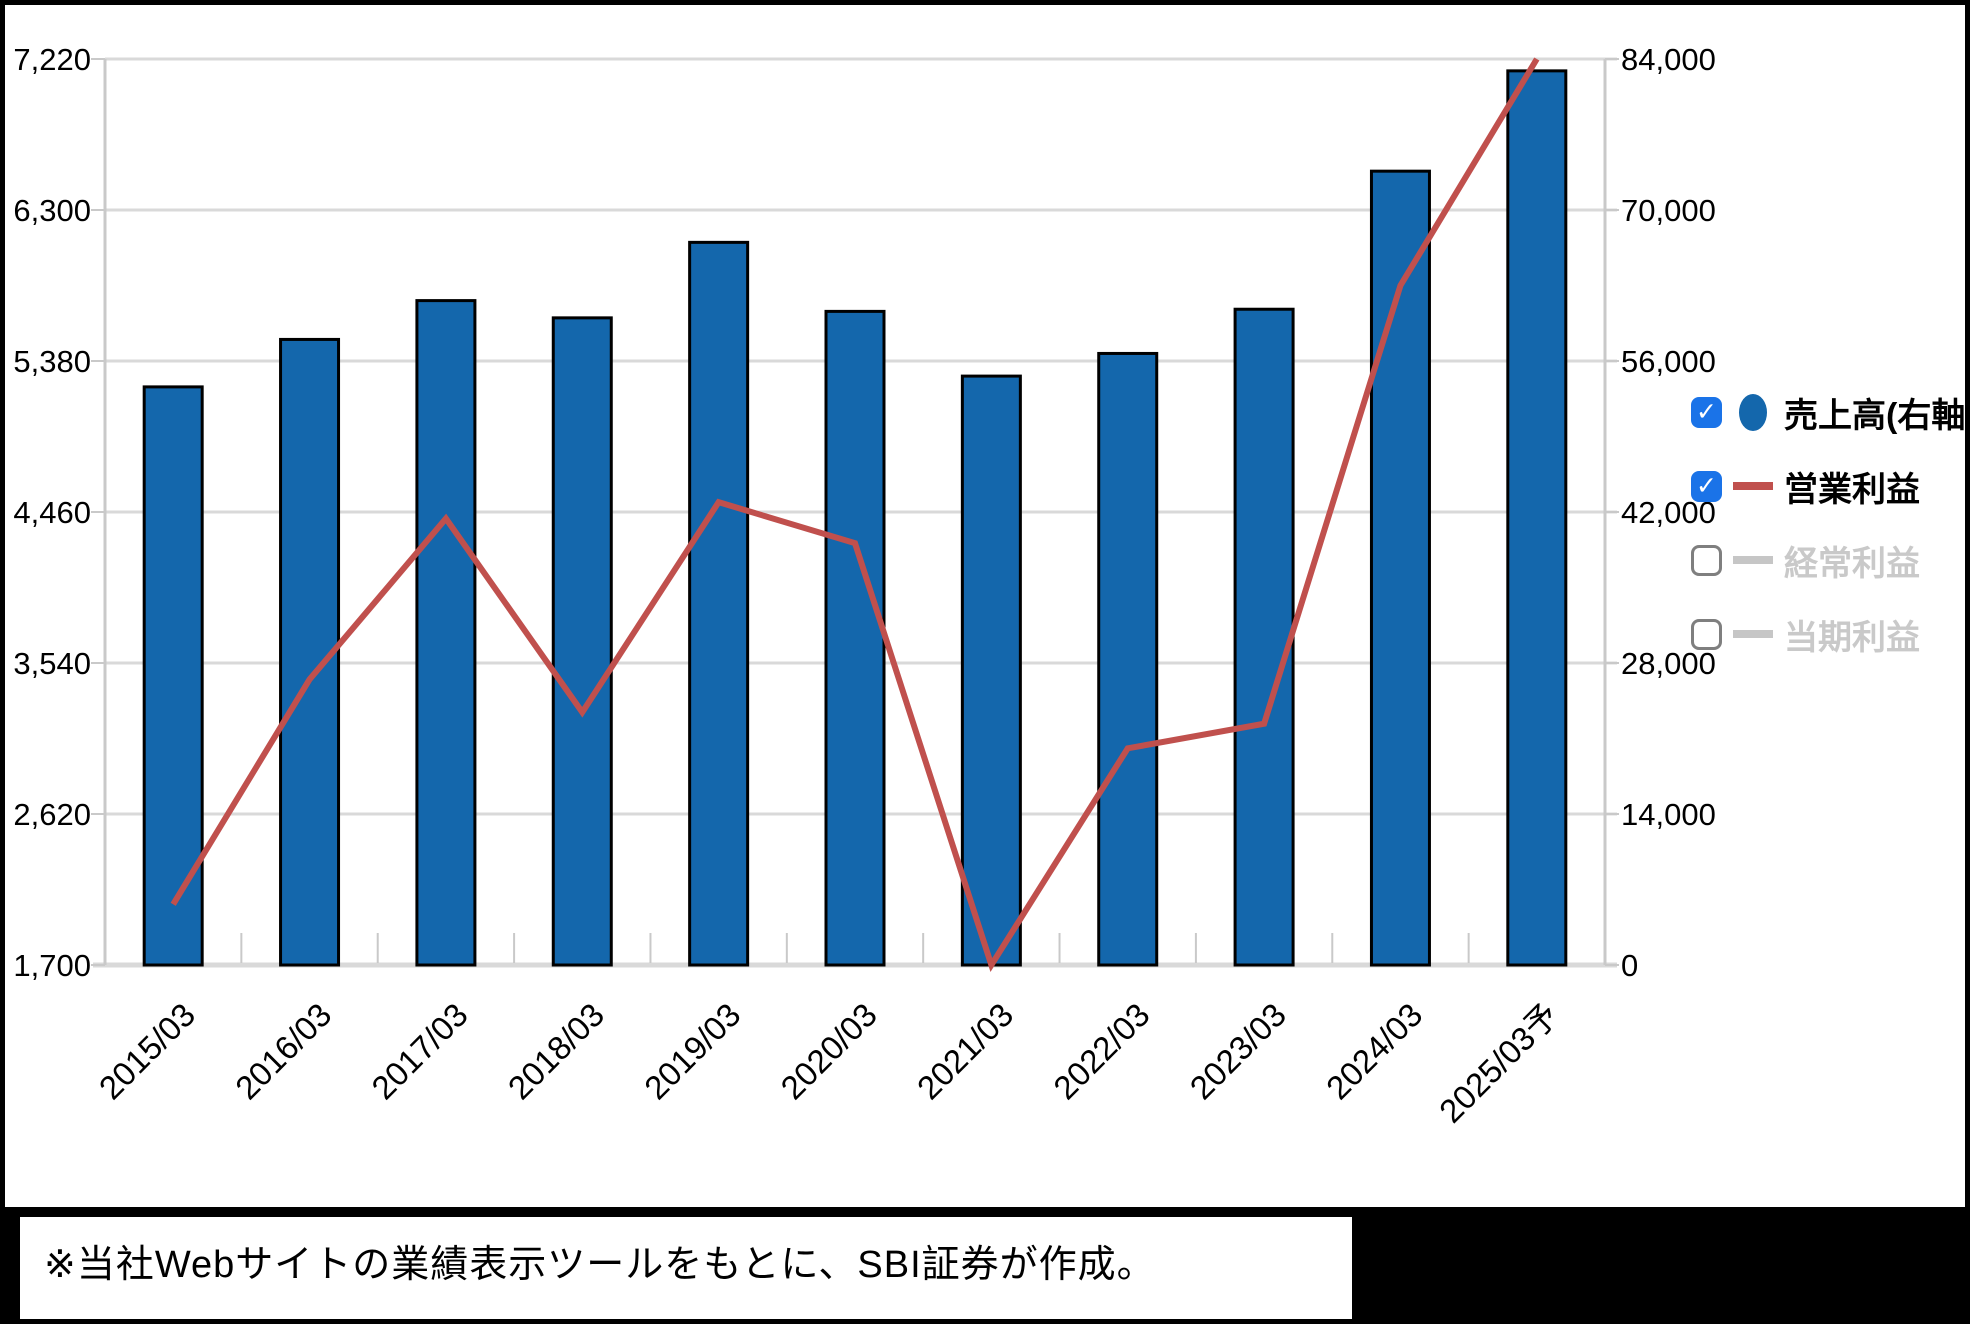  What do you see at coordinates (1877, 415) in the screenshot?
I see `legend-label: 売上高(右軸)` at bounding box center [1877, 415].